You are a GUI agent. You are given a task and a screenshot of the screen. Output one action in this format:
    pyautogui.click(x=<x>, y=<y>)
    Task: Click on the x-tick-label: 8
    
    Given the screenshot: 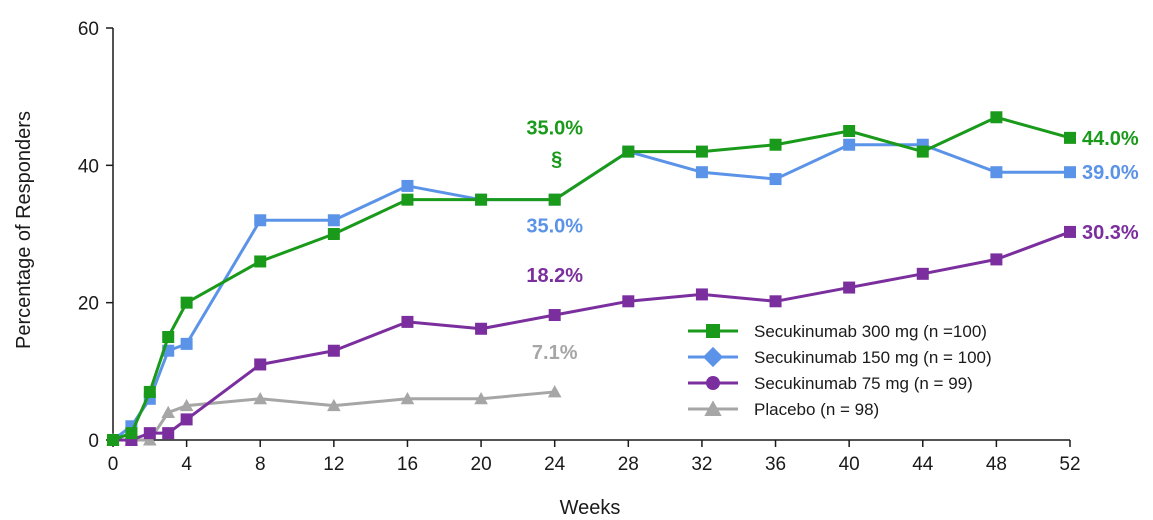 What is the action you would take?
    pyautogui.click(x=260, y=464)
    